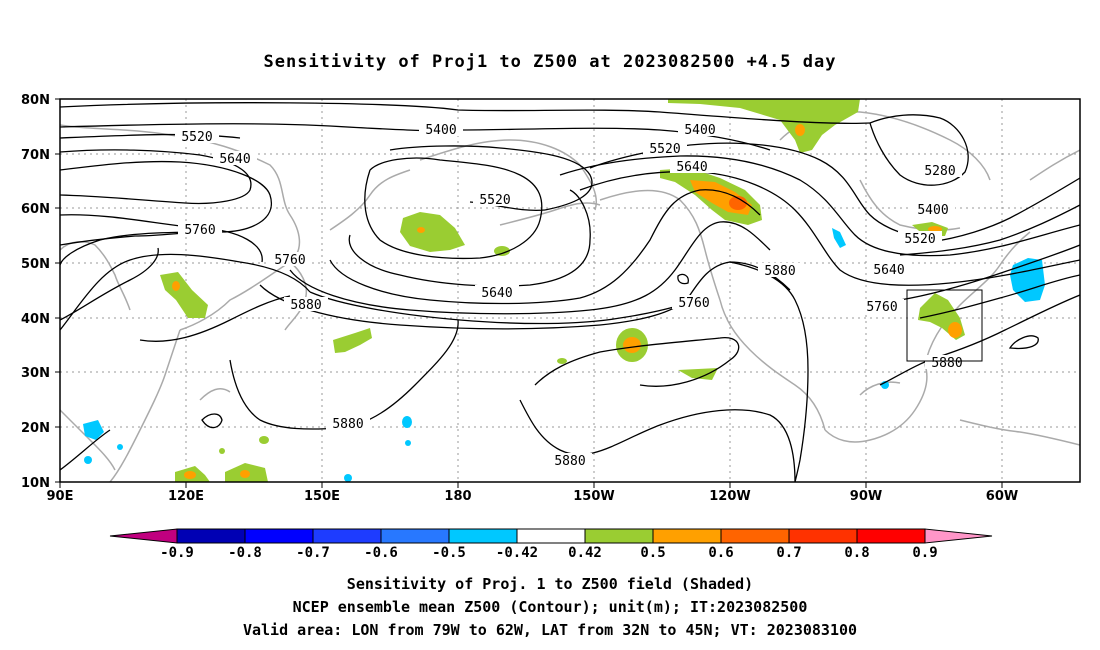 The width and height of the screenshot is (1100, 650). I want to click on colorbar-label: 0.6, so click(720, 553).